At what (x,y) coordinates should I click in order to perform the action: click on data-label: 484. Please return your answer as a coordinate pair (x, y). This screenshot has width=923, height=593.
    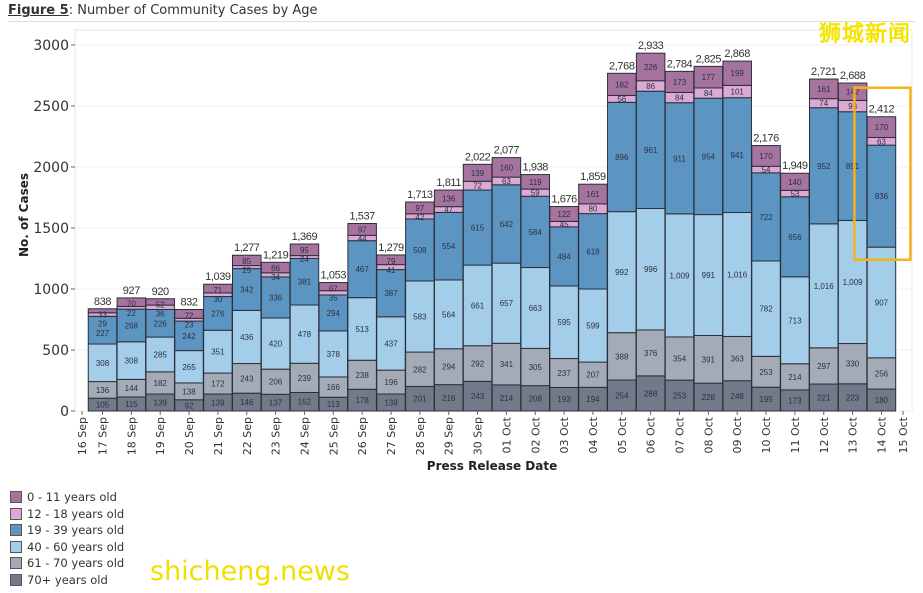
    Looking at the image, I should click on (564, 256).